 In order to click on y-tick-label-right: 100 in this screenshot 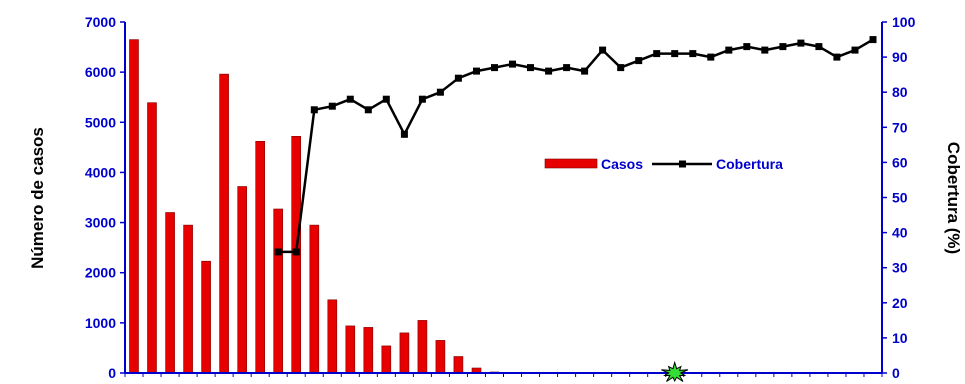, I will do `click(904, 22)`.